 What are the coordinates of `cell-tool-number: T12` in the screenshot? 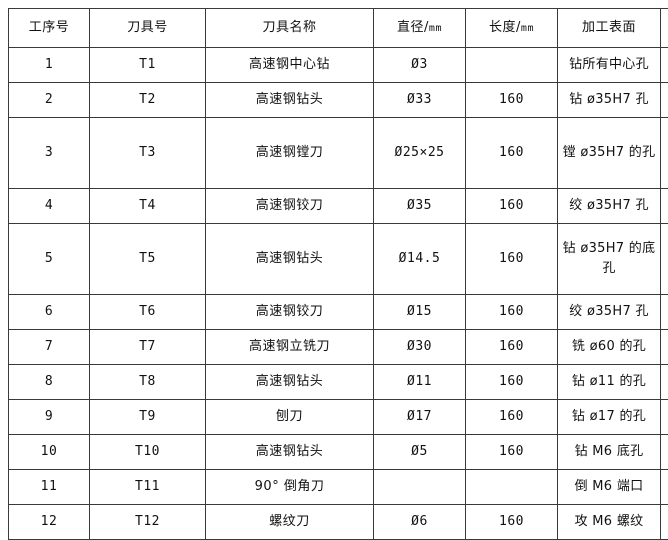 It's located at (148, 522).